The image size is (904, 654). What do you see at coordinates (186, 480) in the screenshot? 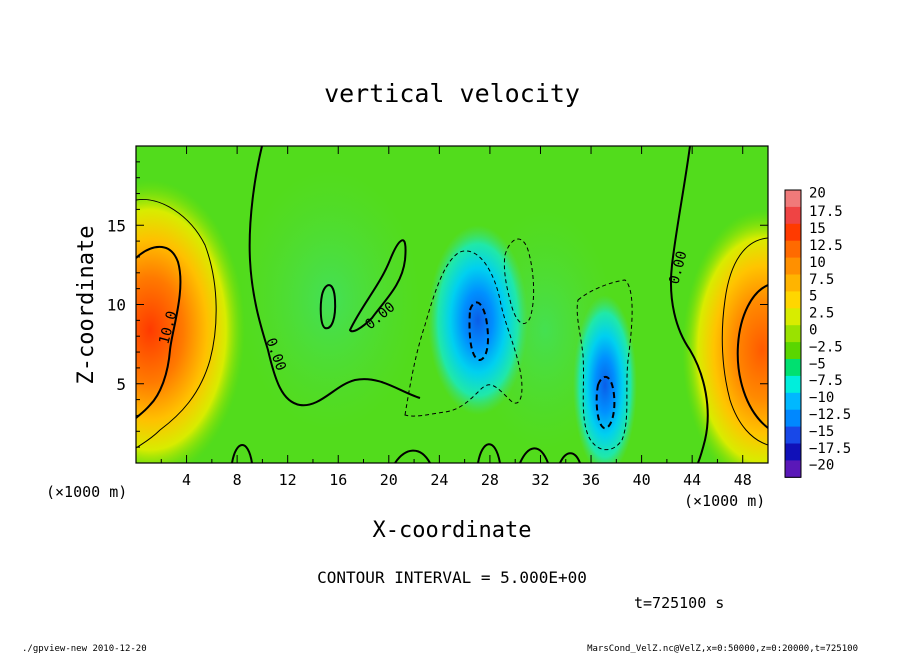
I see `x-tick-label: 4` at bounding box center [186, 480].